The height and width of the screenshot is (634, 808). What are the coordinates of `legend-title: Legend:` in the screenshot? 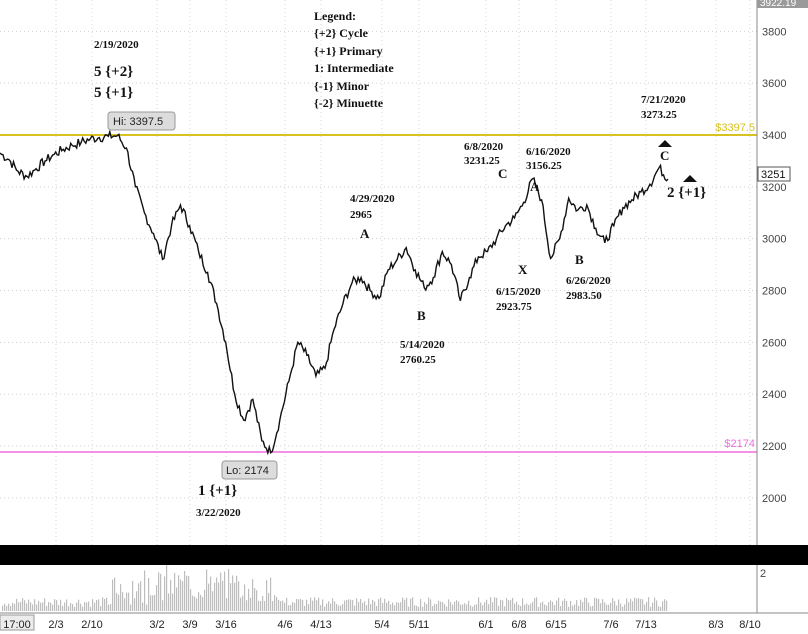 It's located at (335, 16).